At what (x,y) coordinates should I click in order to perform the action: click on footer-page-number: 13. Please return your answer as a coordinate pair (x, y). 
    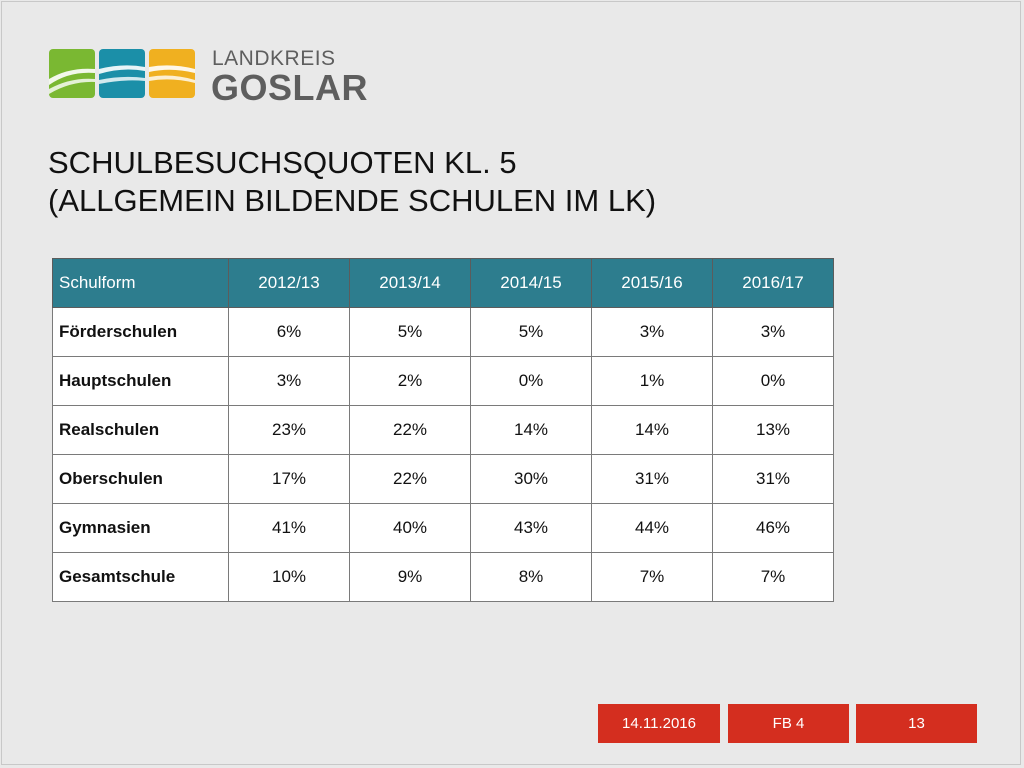
    Looking at the image, I should click on (916, 723).